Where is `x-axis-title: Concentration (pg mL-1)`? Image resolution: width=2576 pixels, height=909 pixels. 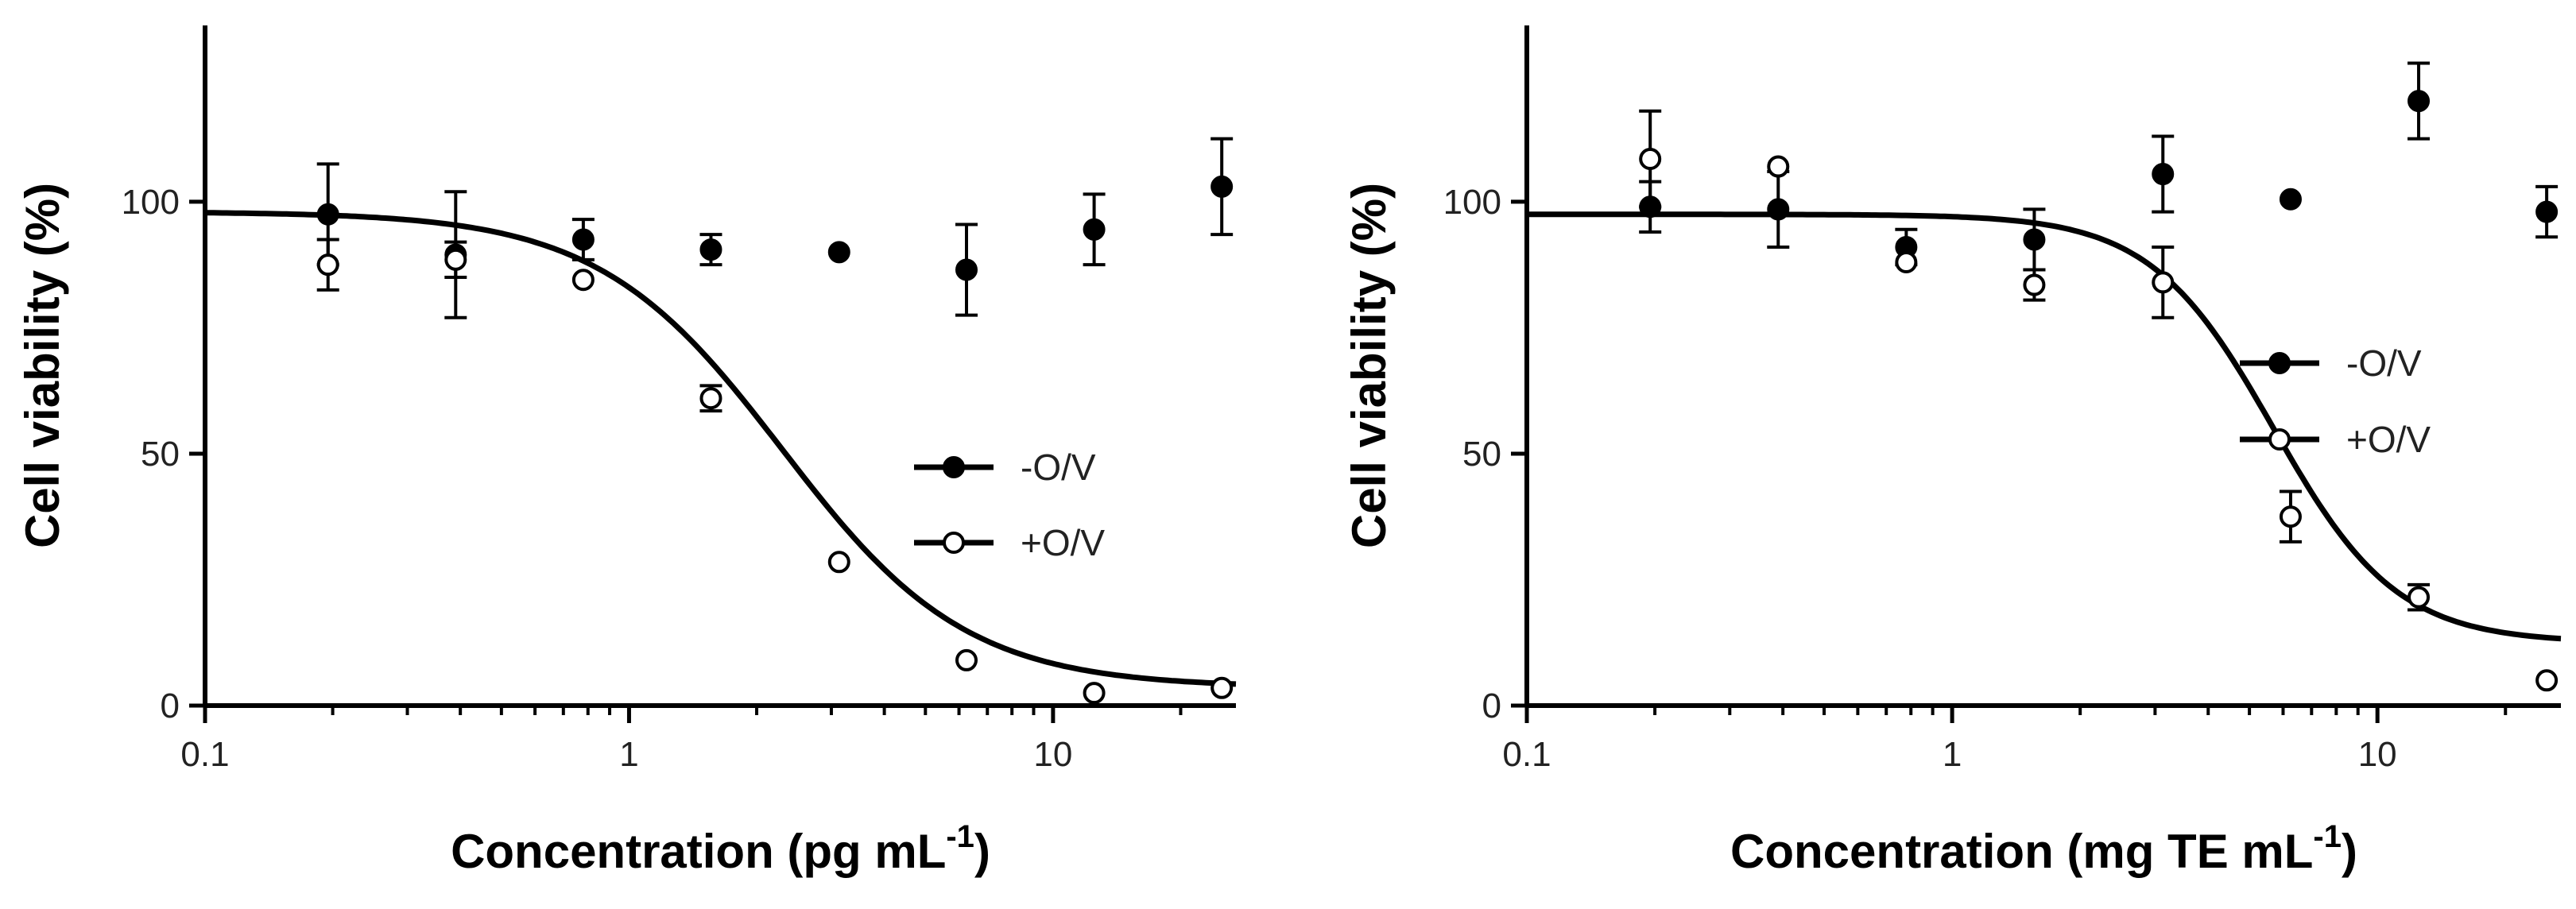
x-axis-title: Concentration (pg mL-1) is located at coordinates (720, 849).